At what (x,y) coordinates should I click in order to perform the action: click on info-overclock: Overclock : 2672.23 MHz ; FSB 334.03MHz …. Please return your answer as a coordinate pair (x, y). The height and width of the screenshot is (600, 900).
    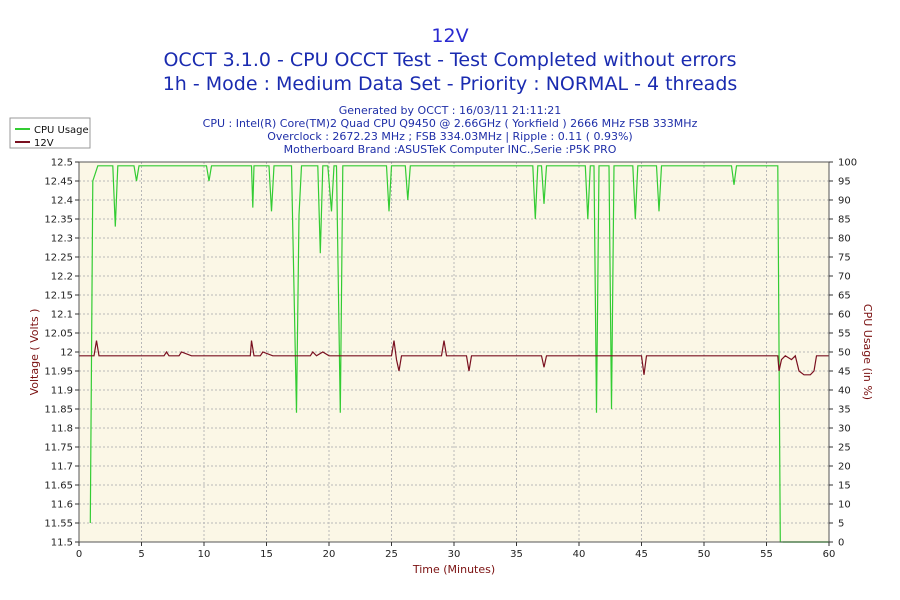
    Looking at the image, I should click on (450, 136).